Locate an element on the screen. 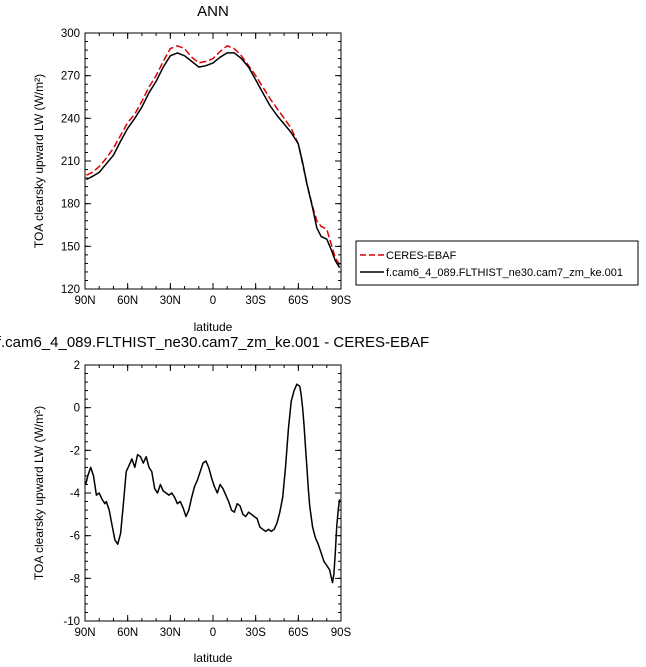  y-tick-label: -4 is located at coordinates (75, 494).